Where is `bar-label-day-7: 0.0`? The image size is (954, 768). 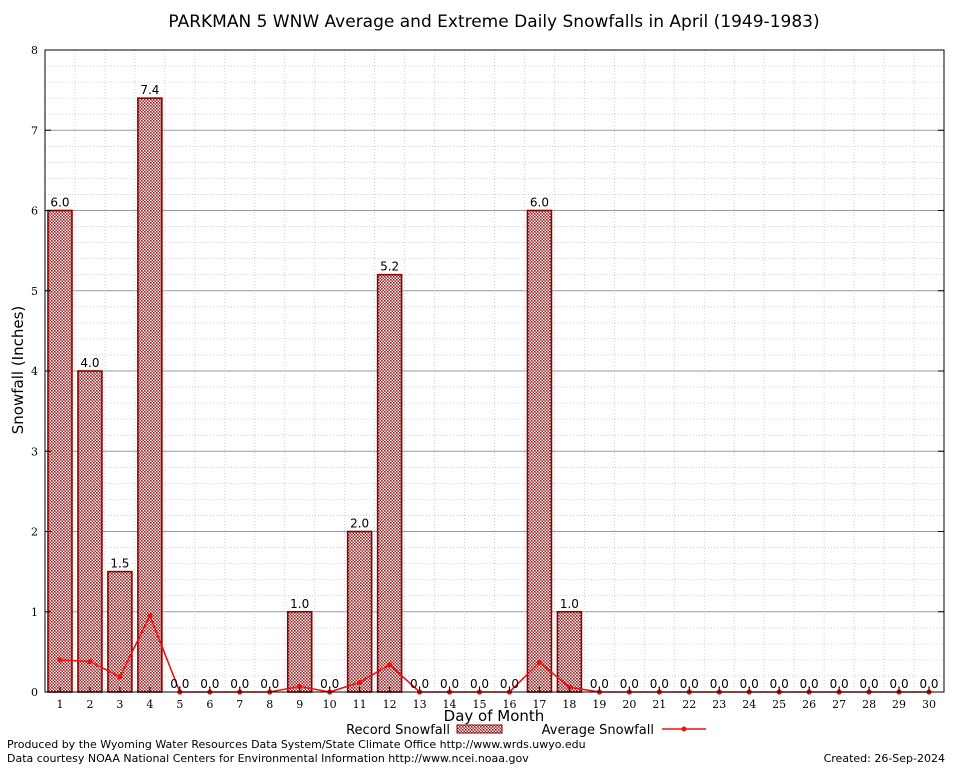
bar-label-day-7: 0.0 is located at coordinates (239, 684).